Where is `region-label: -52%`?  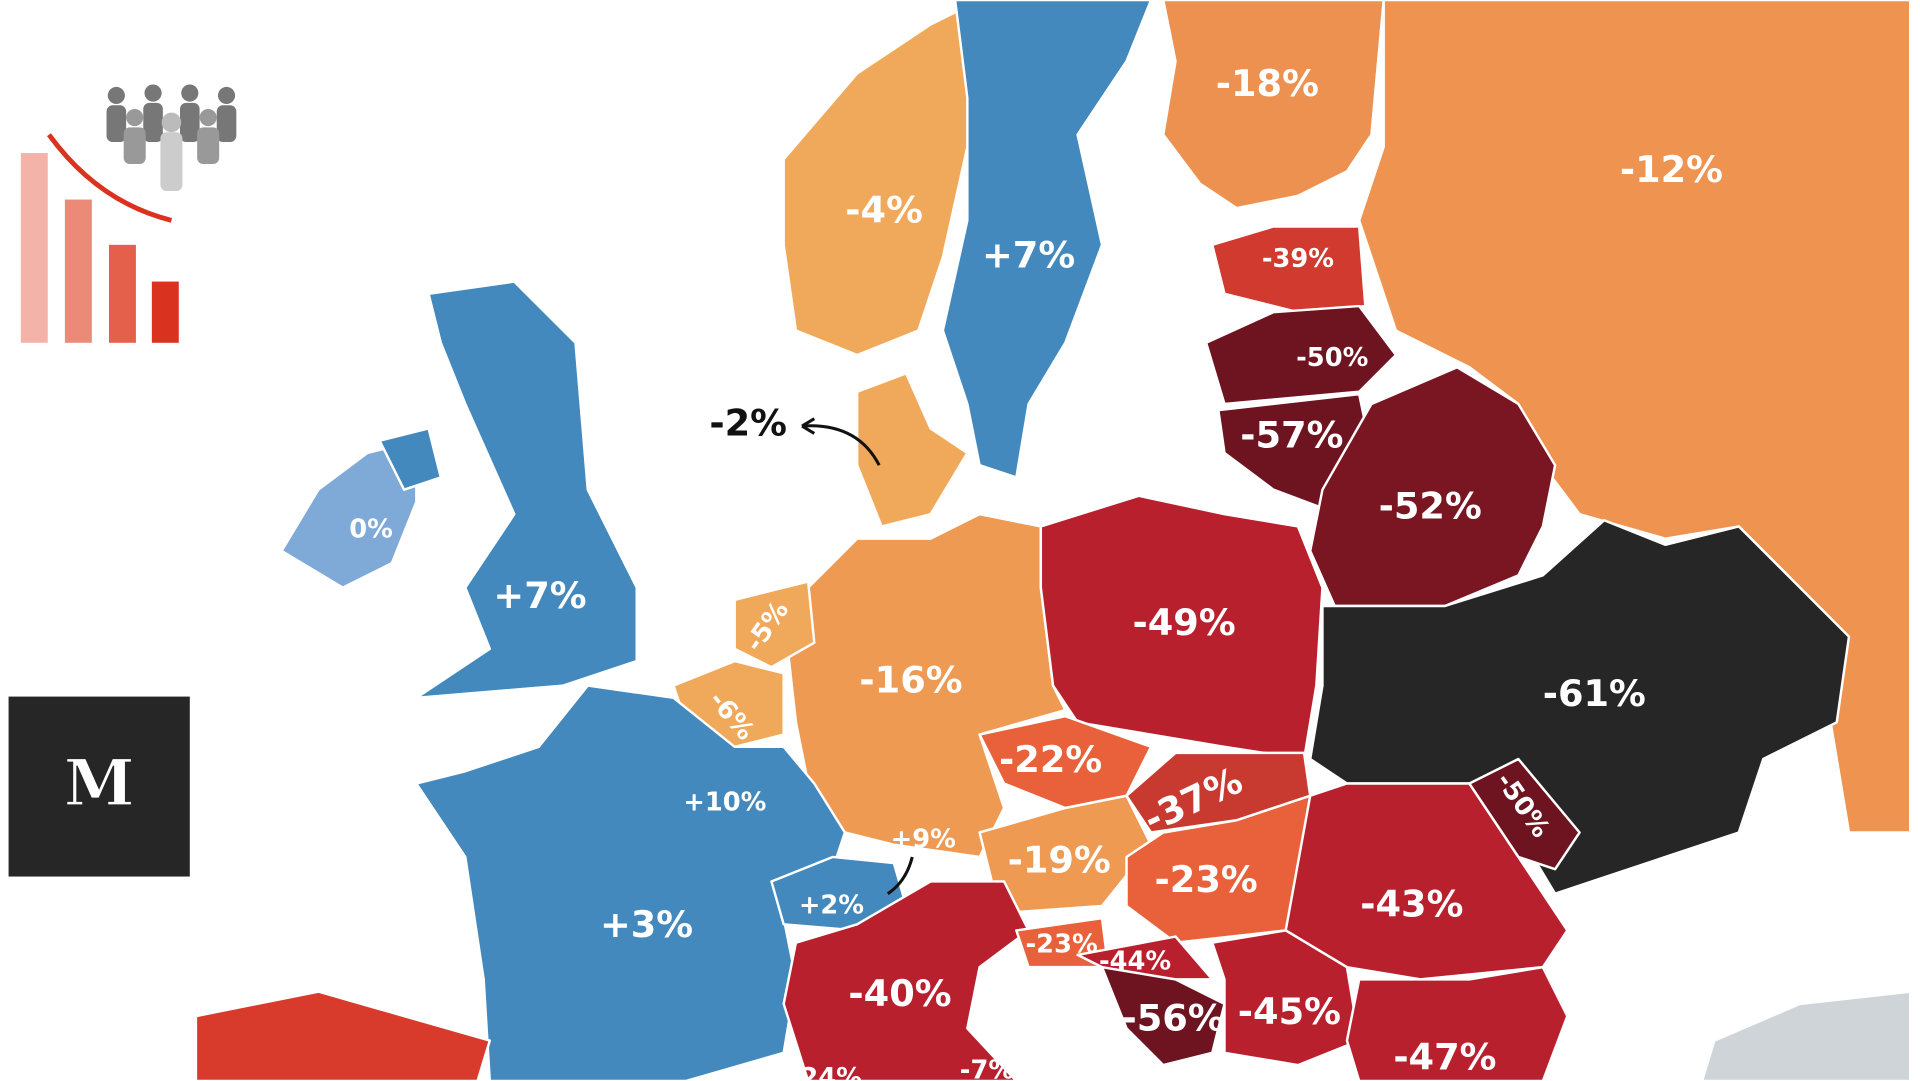
region-label: -52% is located at coordinates (1430, 506).